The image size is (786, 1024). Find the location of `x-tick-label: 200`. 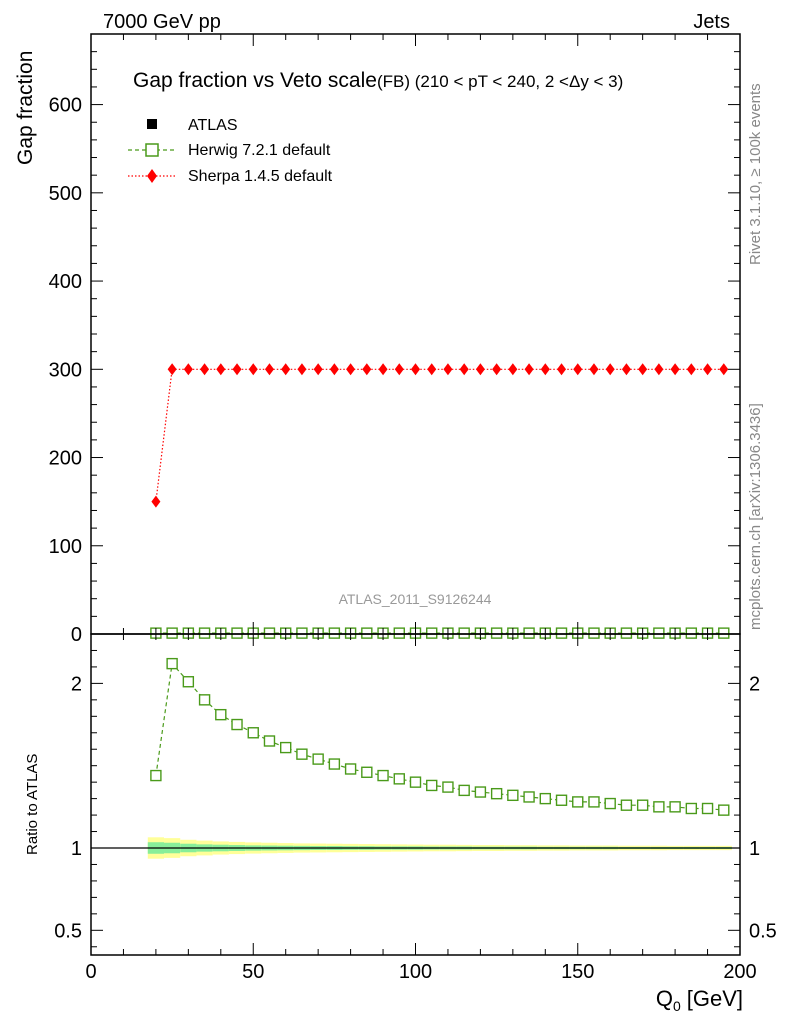

x-tick-label: 200 is located at coordinates (739, 972).